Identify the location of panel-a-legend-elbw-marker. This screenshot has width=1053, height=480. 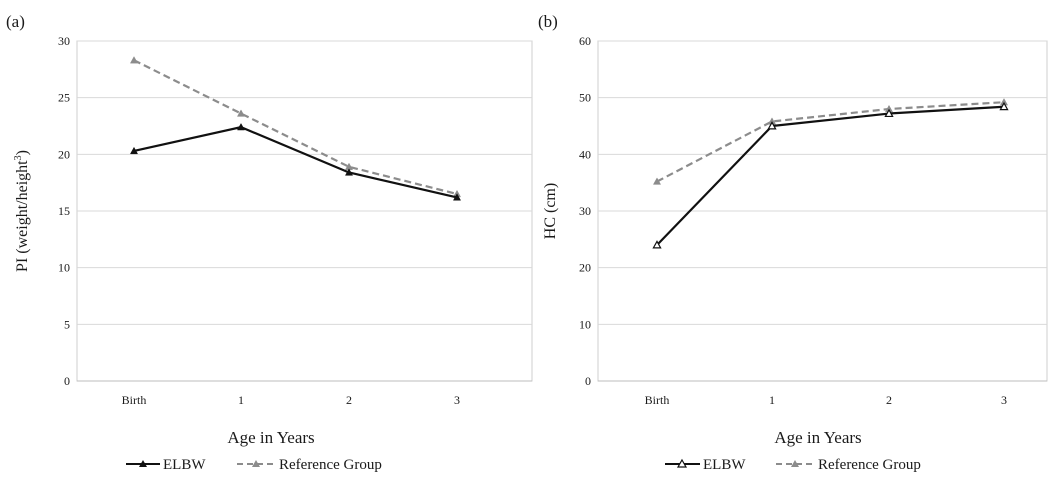
(143, 463).